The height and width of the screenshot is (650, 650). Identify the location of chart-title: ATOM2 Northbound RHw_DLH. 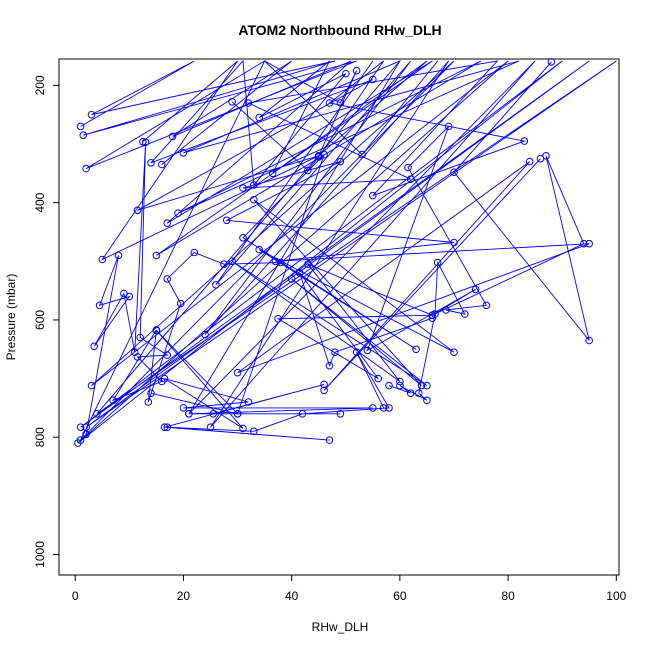
(339, 30).